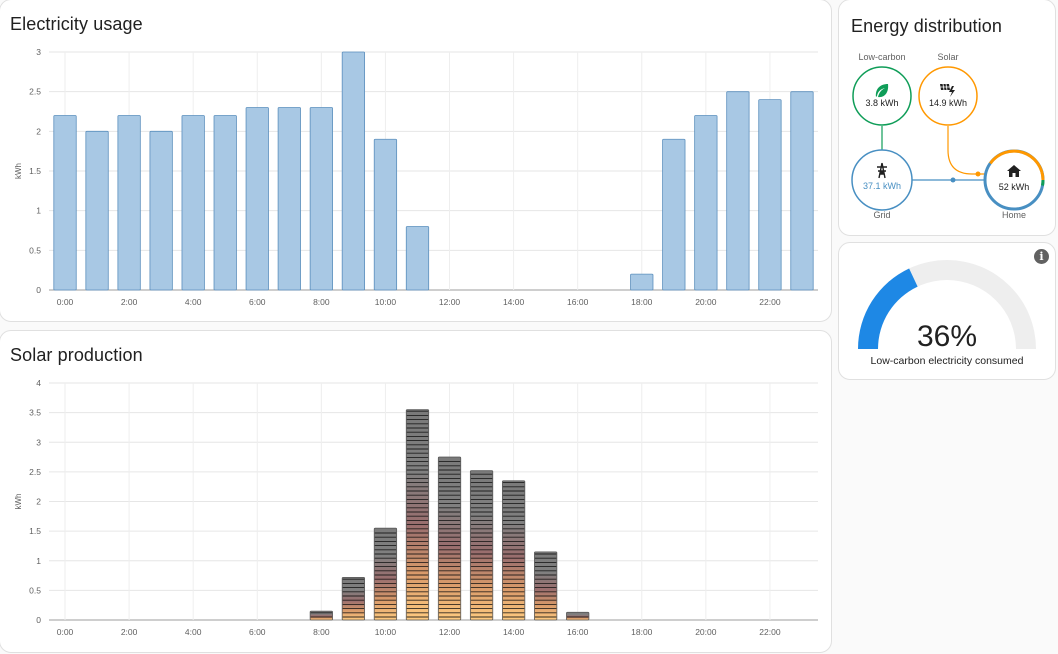 This screenshot has width=1058, height=654. Describe the element at coordinates (947, 313) in the screenshot. I see `low-carbon-gauge: 36% Low-carbon electricity consumed` at that location.